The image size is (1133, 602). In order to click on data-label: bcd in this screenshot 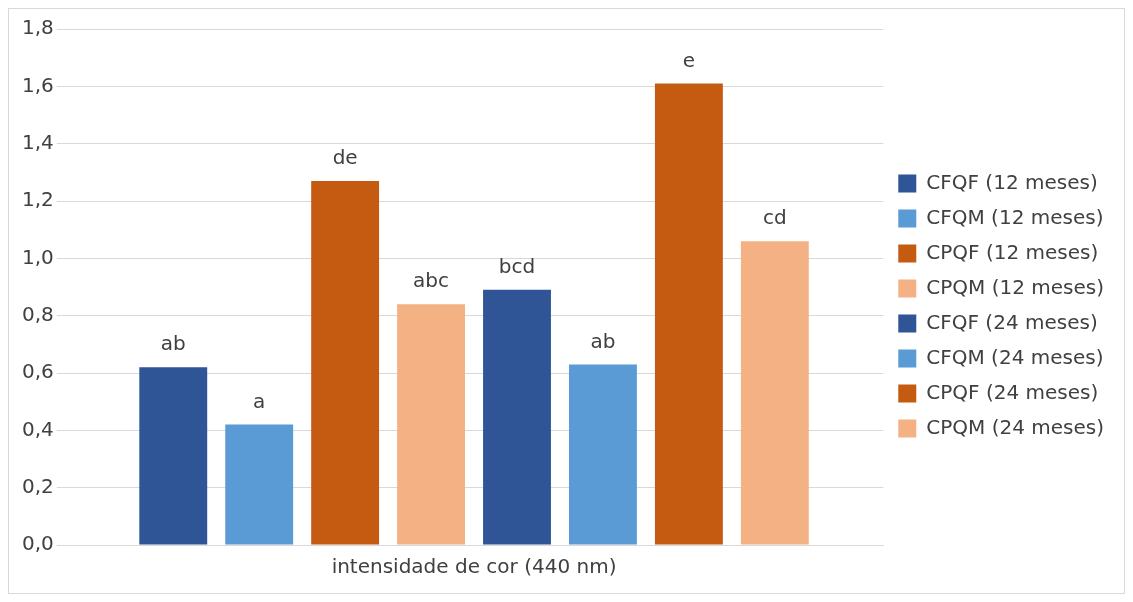, I will do `click(517, 266)`.